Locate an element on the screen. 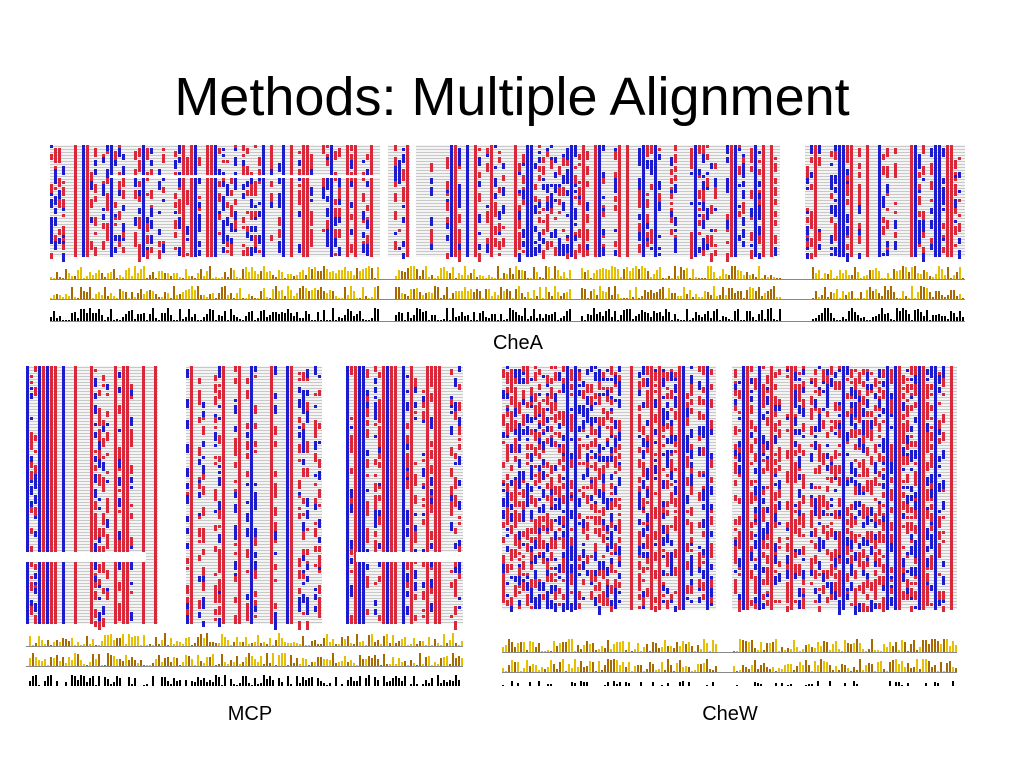 This screenshot has height=768, width=1024. mcp-caption: MCP is located at coordinates (250, 714).